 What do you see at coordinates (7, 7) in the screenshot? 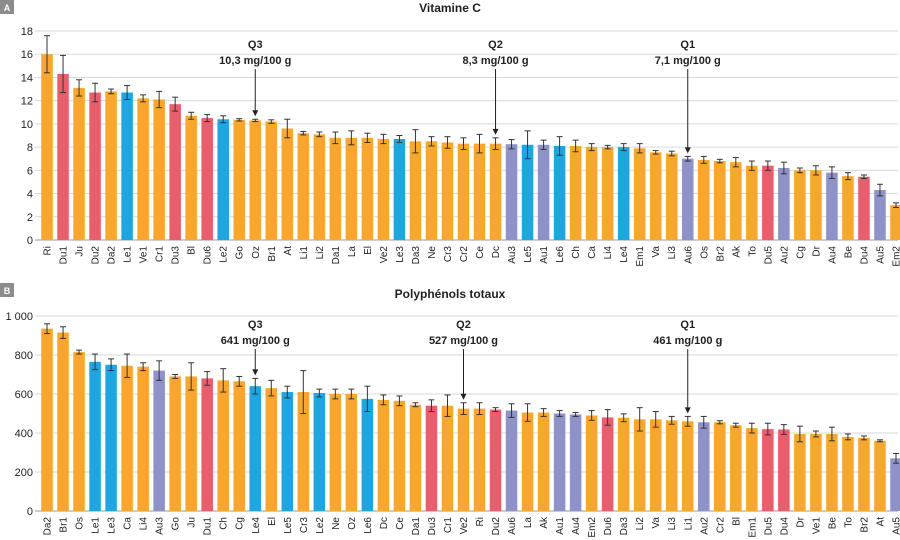
I see `panel-label-badge-a` at bounding box center [7, 7].